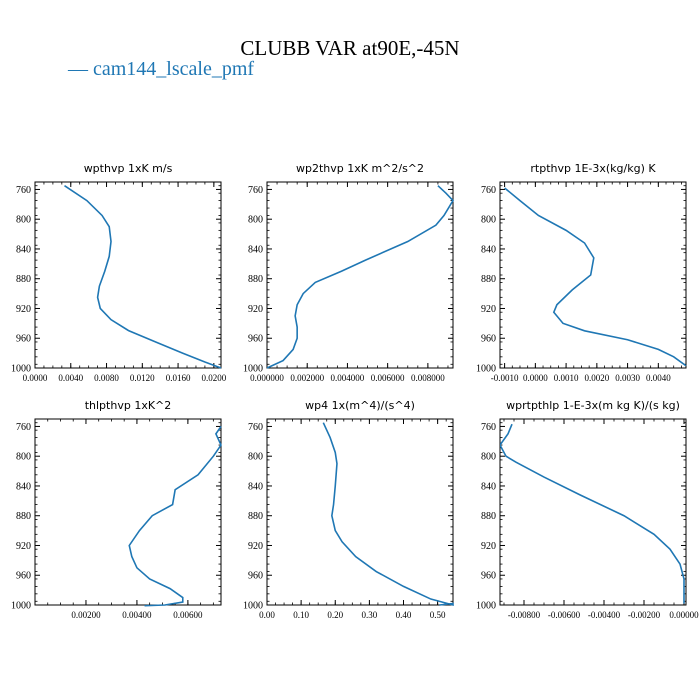 Image resolution: width=700 pixels, height=700 pixels. What do you see at coordinates (178, 378) in the screenshot?
I see `x-tick-label: 0.0160` at bounding box center [178, 378].